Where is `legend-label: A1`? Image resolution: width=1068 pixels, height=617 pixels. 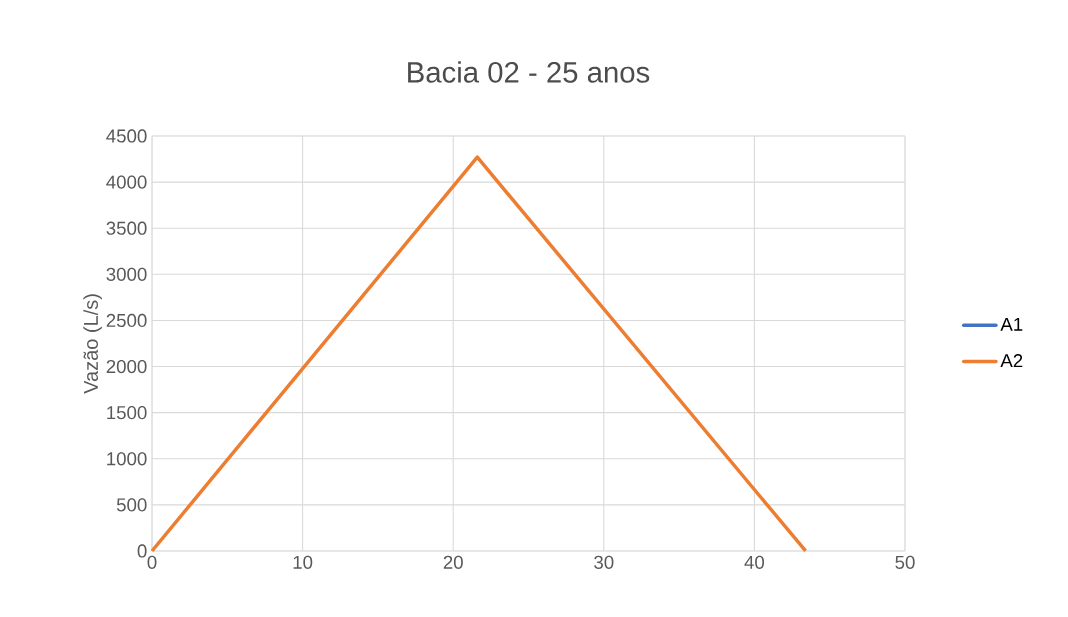
legend-label: A1 is located at coordinates (1011, 324).